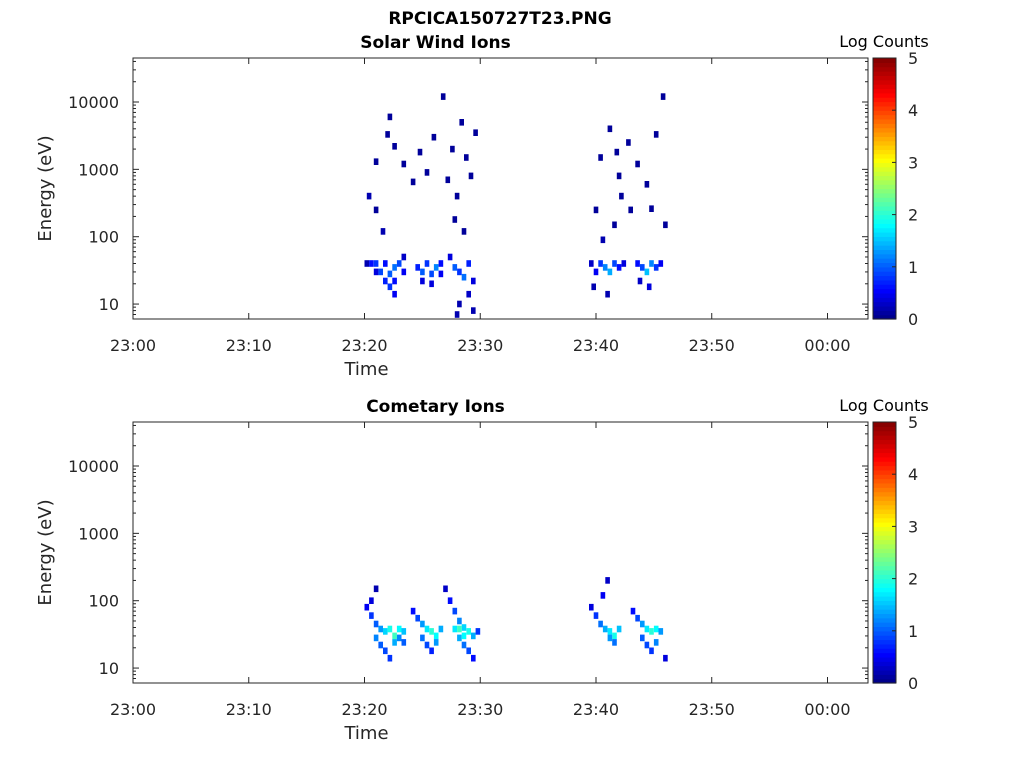 The width and height of the screenshot is (1024, 772). What do you see at coordinates (93, 466) in the screenshot?
I see `y-tick-label: 10000` at bounding box center [93, 466].